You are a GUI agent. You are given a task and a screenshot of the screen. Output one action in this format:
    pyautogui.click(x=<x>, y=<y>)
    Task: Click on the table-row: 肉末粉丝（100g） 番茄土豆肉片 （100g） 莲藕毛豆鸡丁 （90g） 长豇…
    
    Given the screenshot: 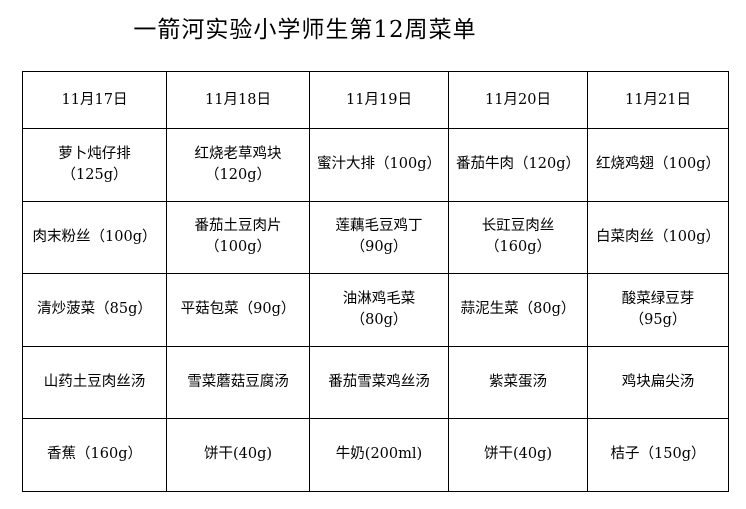 What is the action you would take?
    pyautogui.click(x=375, y=237)
    